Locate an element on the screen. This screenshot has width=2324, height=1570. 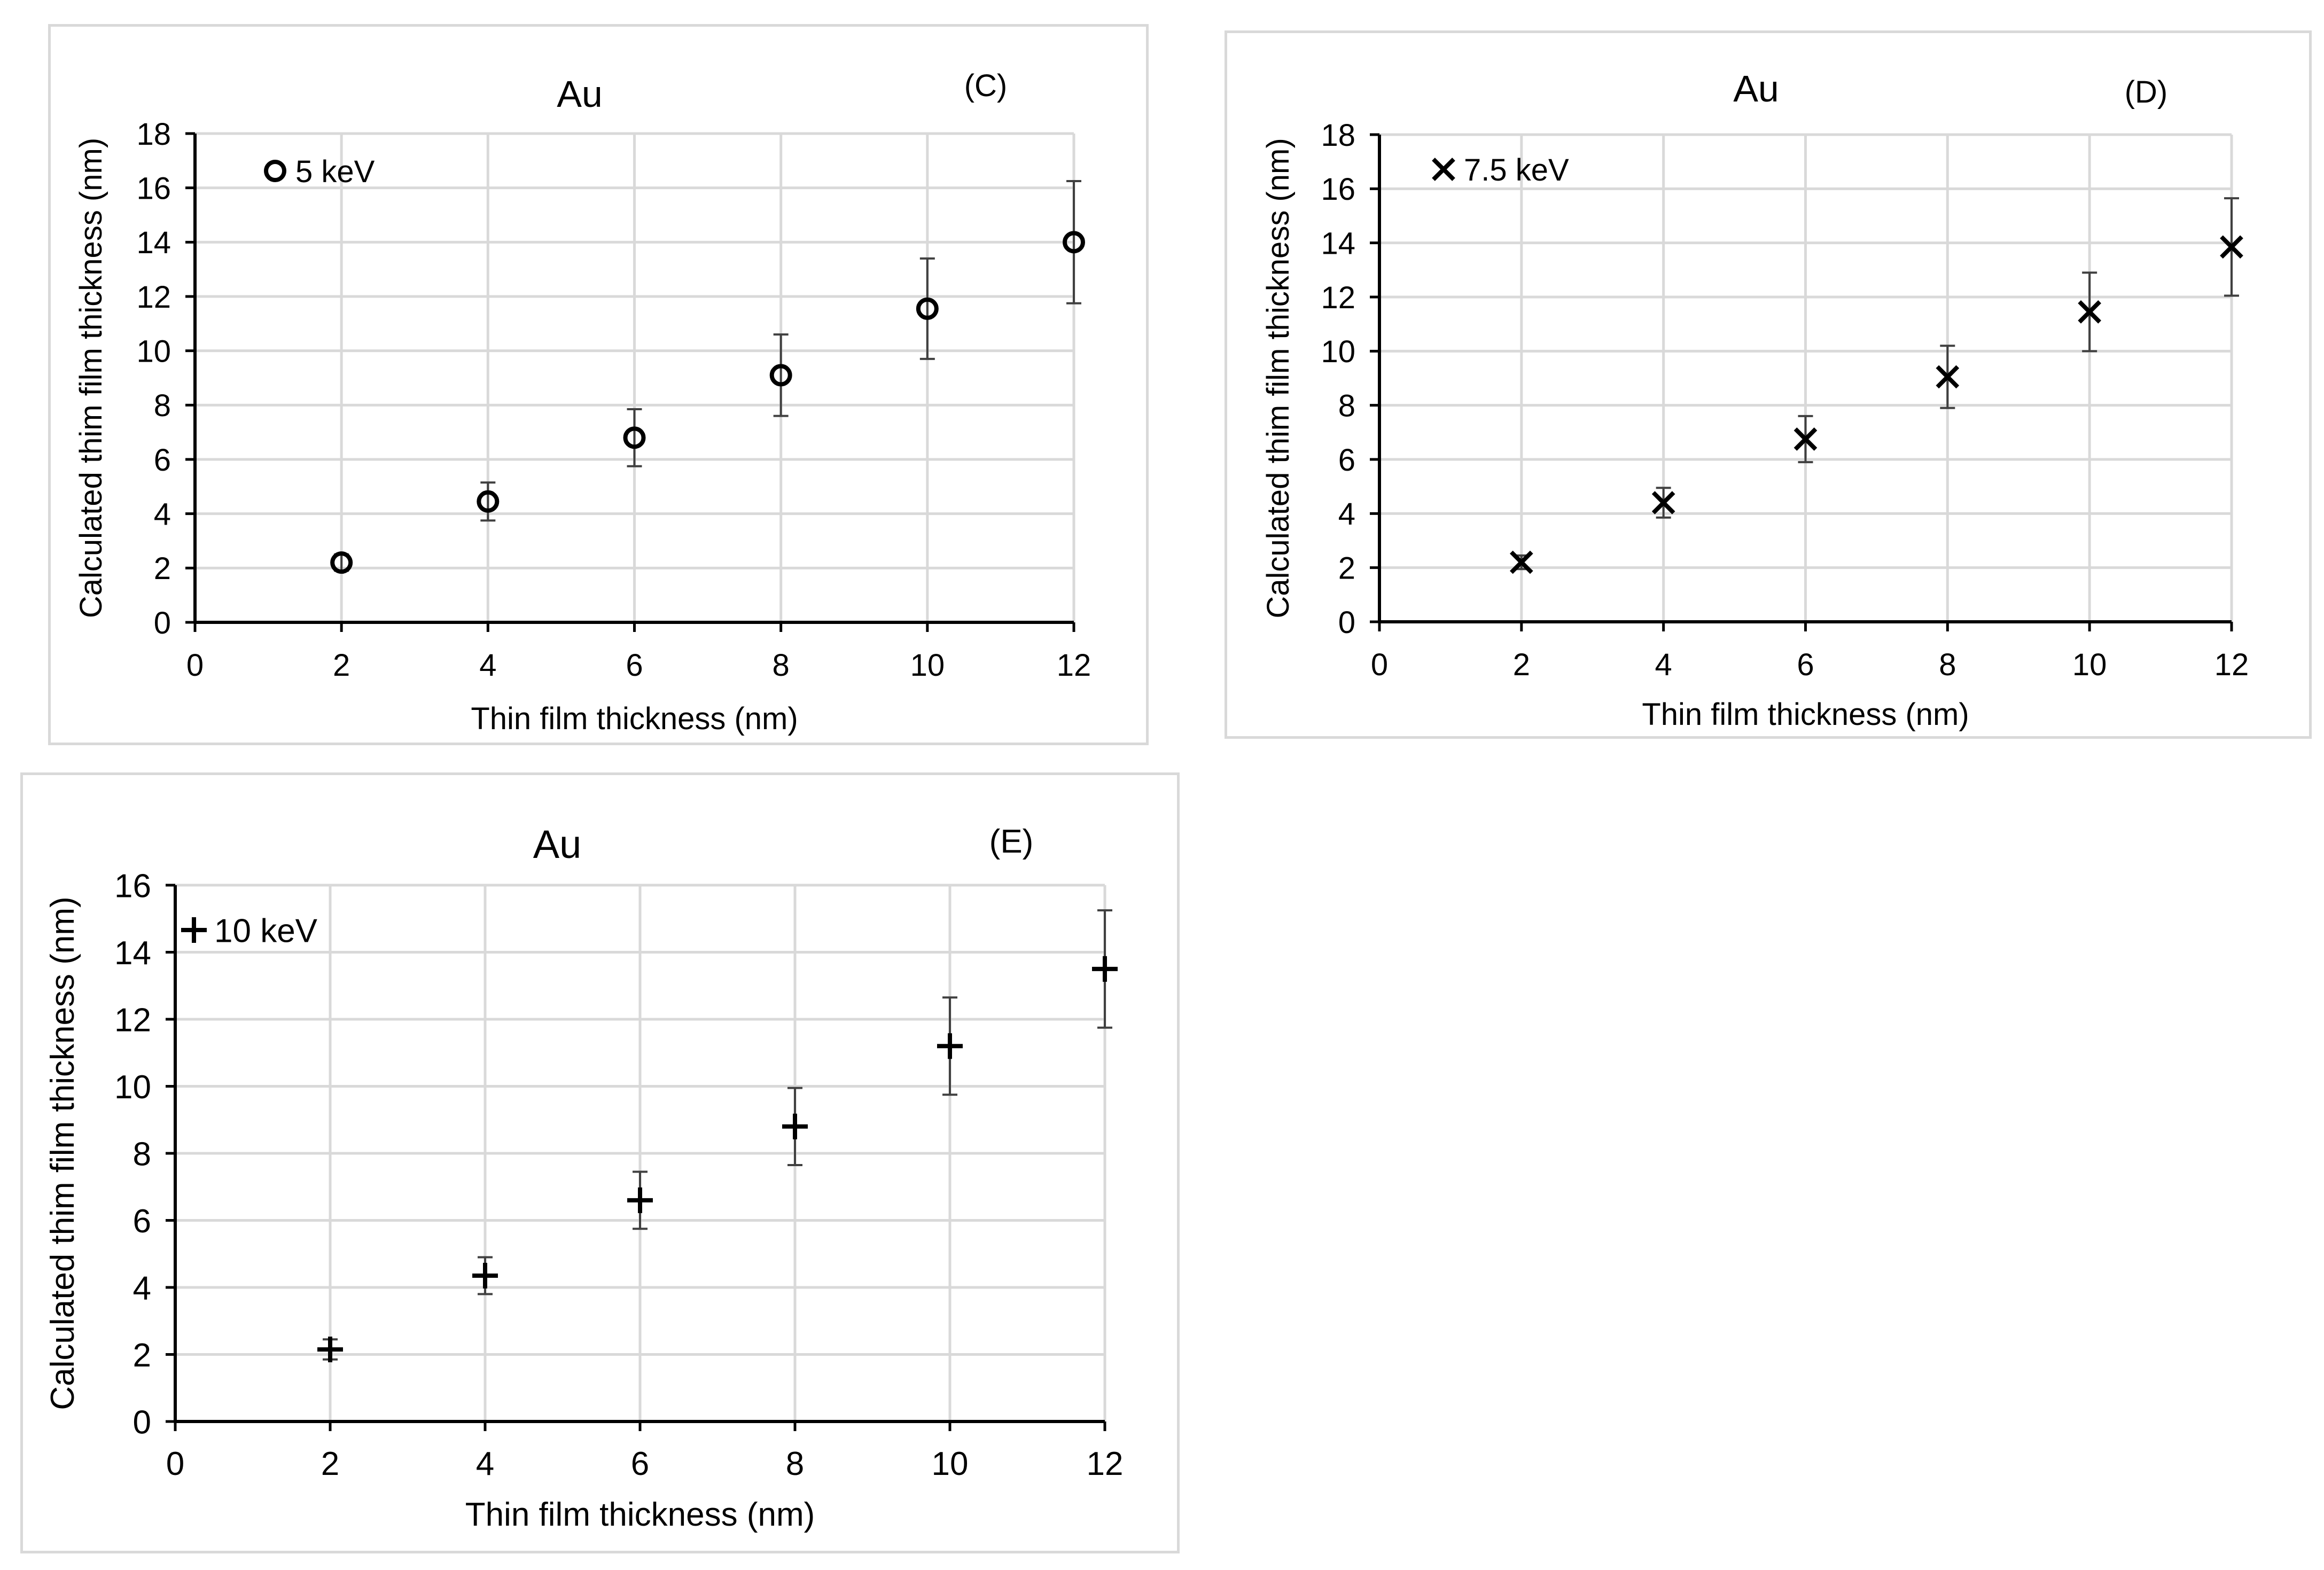
panel-label: (D) is located at coordinates (2146, 92).